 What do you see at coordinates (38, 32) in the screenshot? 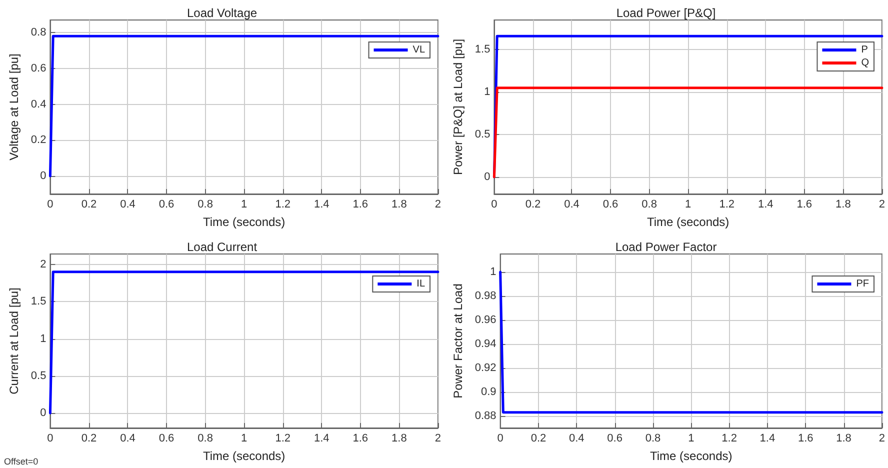
I see `y-tick-label: 0.8` at bounding box center [38, 32].